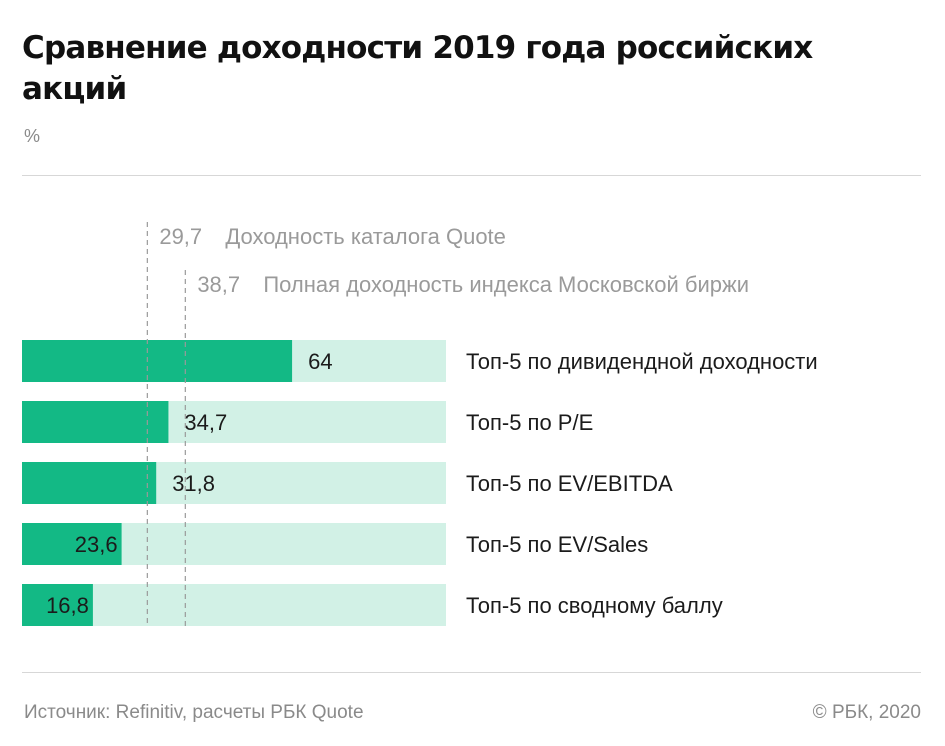 The image size is (945, 746). Describe the element at coordinates (32, 136) in the screenshot. I see `unit-label: %` at that location.